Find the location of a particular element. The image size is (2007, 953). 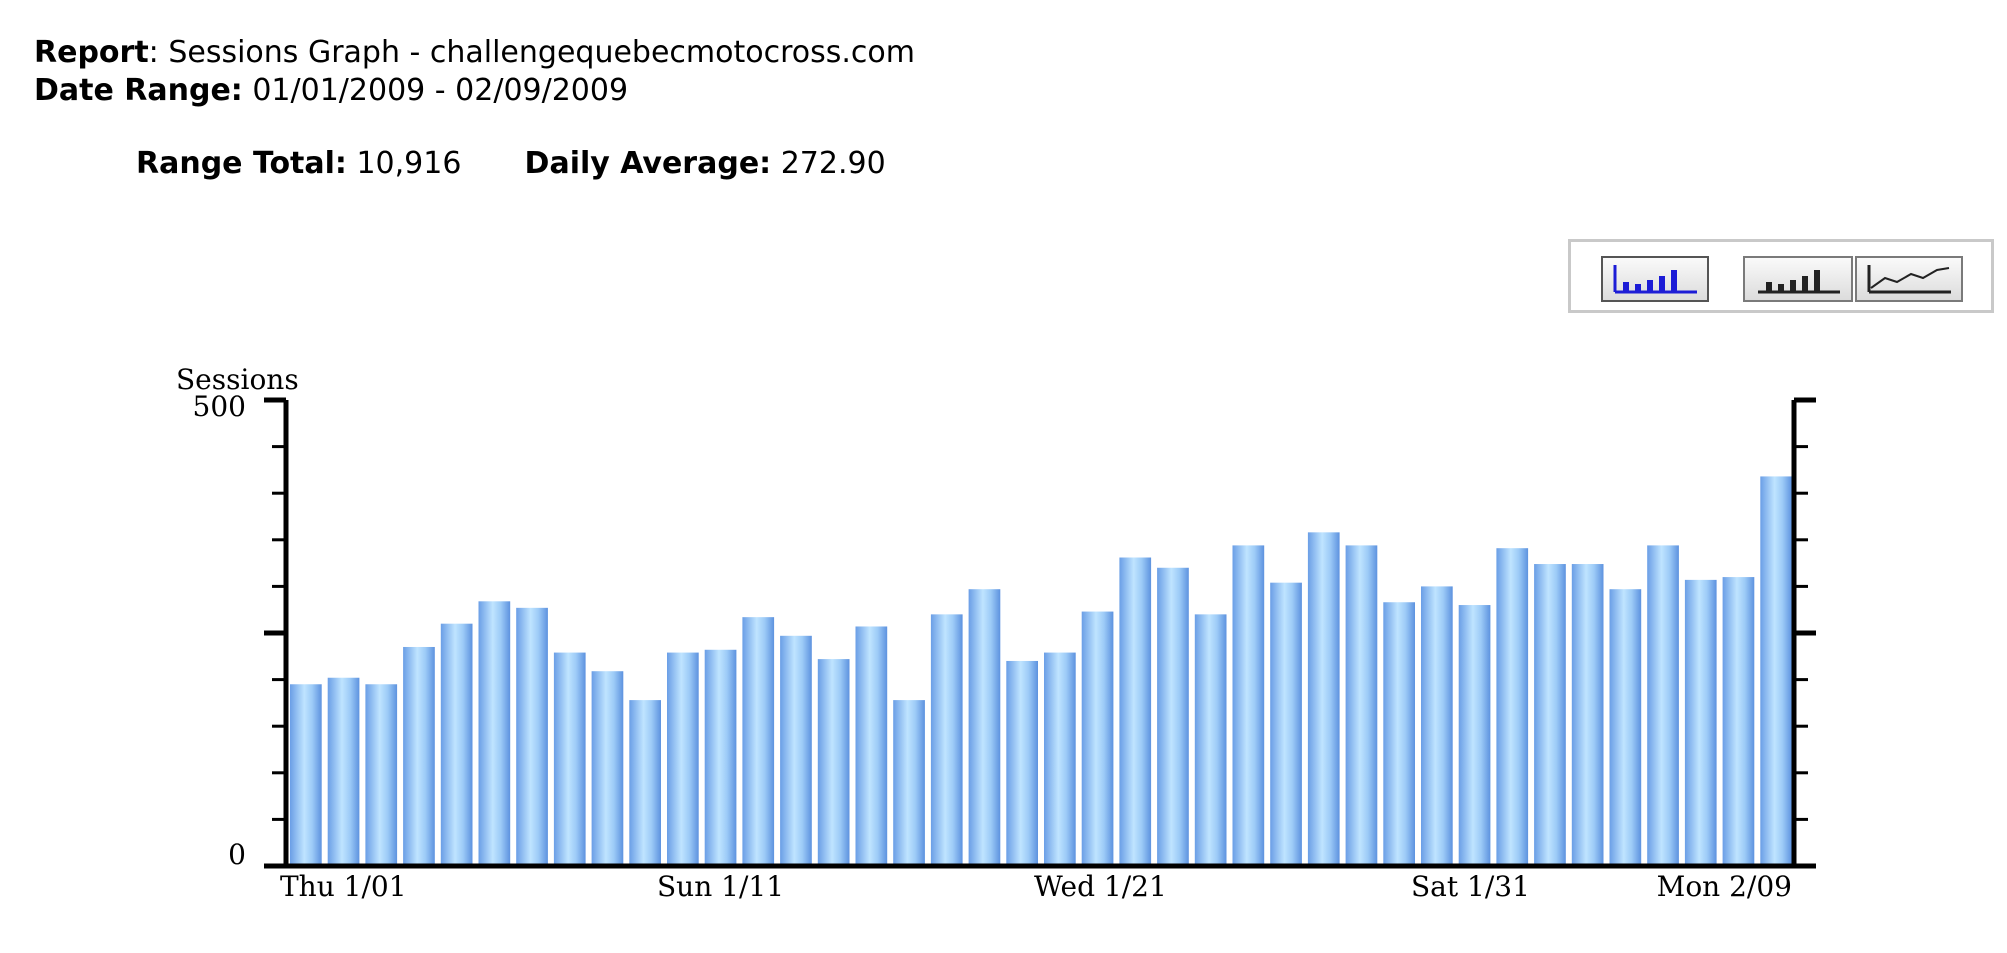

mono-bar-view-button is located at coordinates (1798, 279).